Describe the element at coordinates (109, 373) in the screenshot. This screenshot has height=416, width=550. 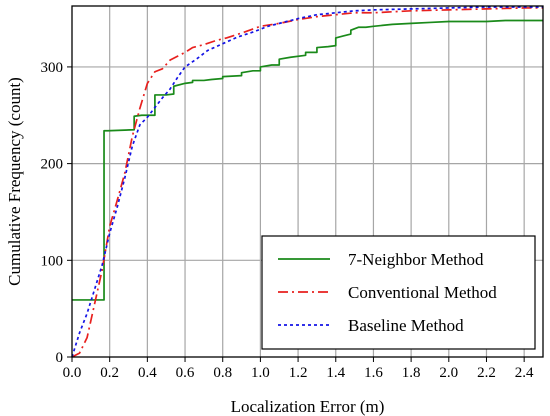
I see `x-tick-label: 0.2` at that location.